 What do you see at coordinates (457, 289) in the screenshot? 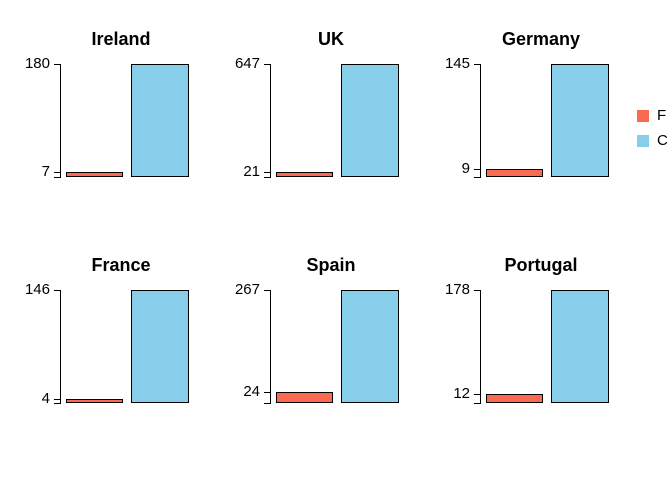
I see `y-tick-label-max: 178` at bounding box center [457, 289].